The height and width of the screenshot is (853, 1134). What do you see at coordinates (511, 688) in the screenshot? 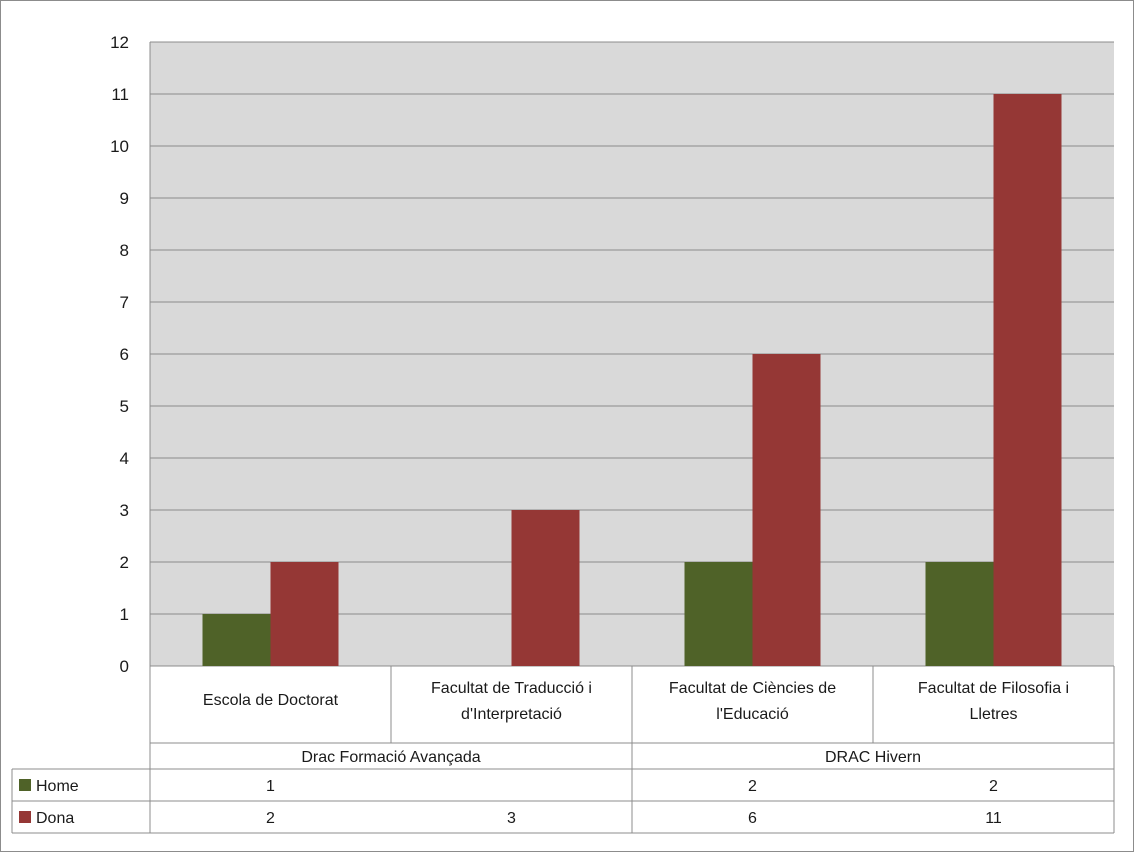
I see `category-label: Facultat de Traducció i` at bounding box center [511, 688].